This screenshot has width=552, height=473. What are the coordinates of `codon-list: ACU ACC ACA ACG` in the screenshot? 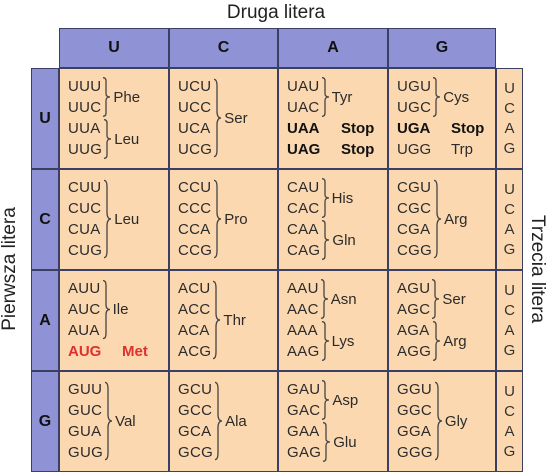 It's located at (194, 320).